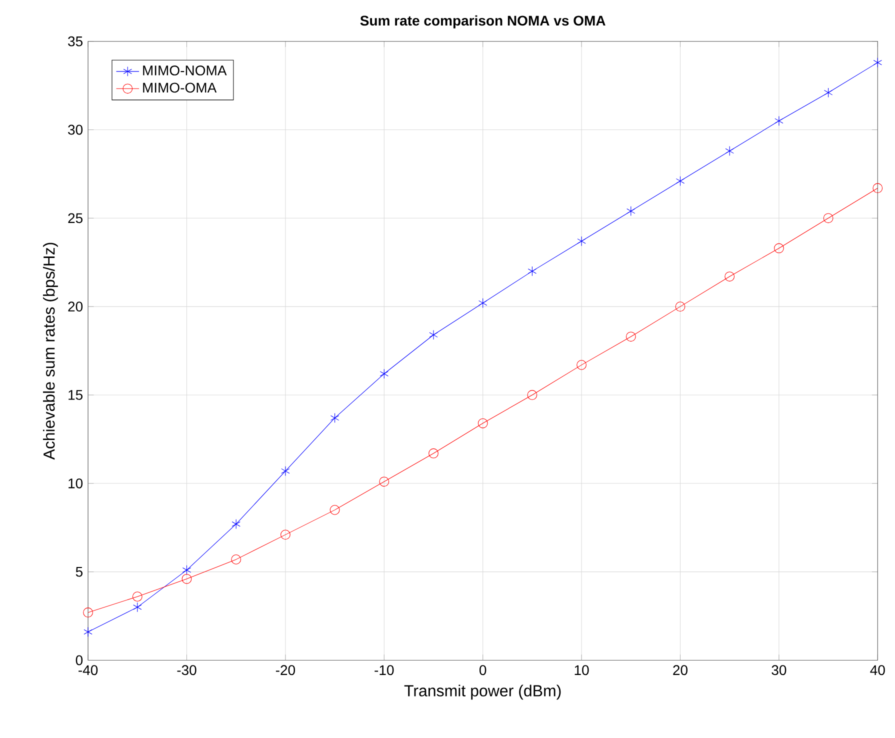  I want to click on x-tick-label: 10, so click(581, 670).